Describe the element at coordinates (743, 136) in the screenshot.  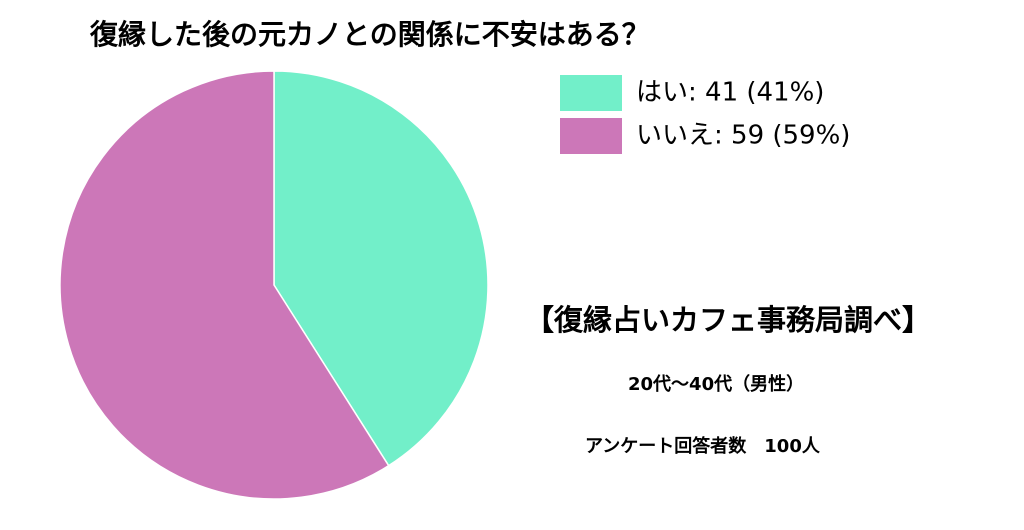
I see `legend-label: いいえ: 59 (59%)` at that location.